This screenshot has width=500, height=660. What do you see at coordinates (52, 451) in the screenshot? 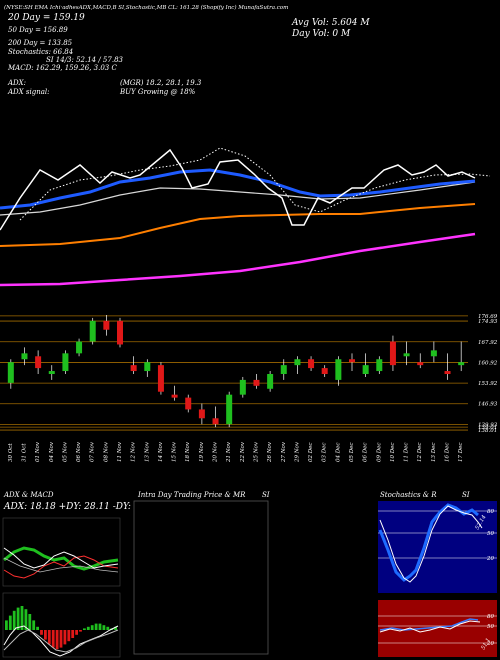
I see `date-axis-label: 04 Nov` at bounding box center [52, 451].